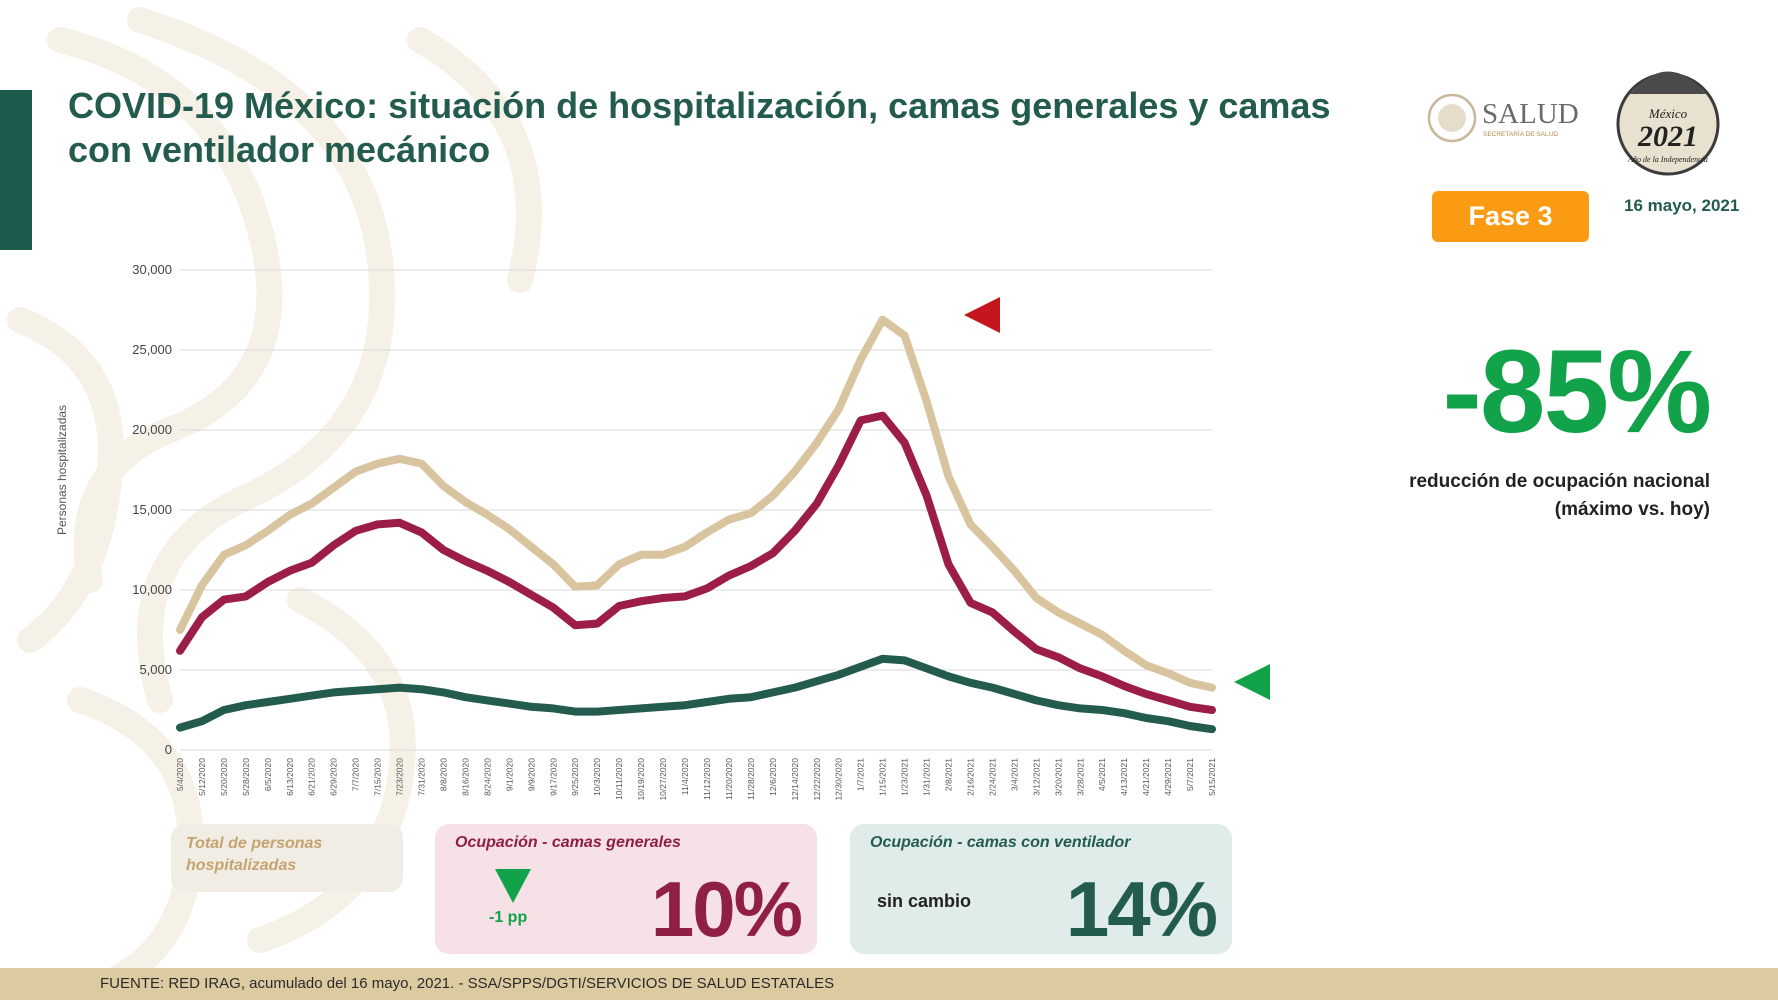 The image size is (1778, 1000). What do you see at coordinates (1212, 777) in the screenshot?
I see `x-tick-label: 5/15/2021` at bounding box center [1212, 777].